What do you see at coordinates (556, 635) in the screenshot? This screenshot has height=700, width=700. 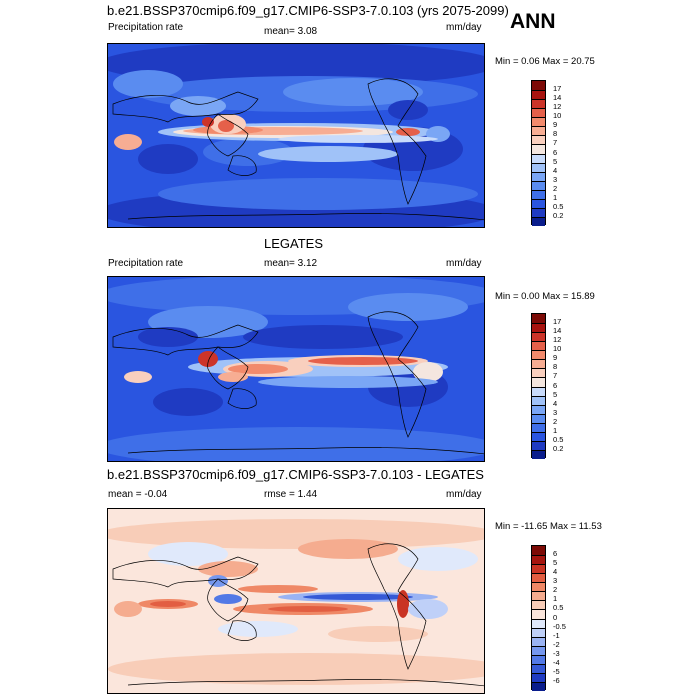 I see `colorbar-tick-label: -1` at bounding box center [556, 635].